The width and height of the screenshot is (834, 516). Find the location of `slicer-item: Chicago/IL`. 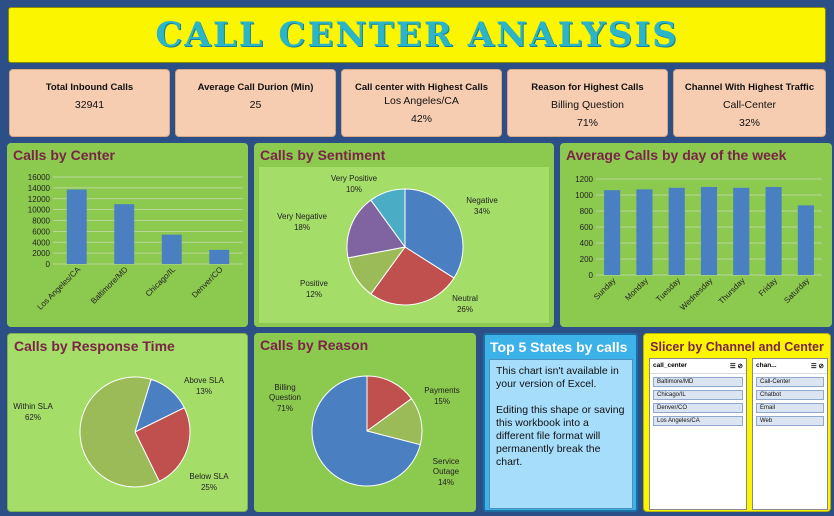

slicer-item: Chicago/IL is located at coordinates (698, 395).